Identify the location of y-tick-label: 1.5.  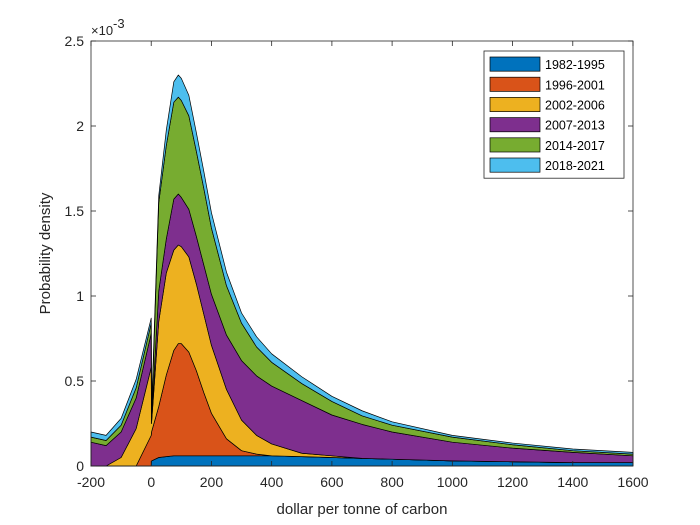
(75, 211).